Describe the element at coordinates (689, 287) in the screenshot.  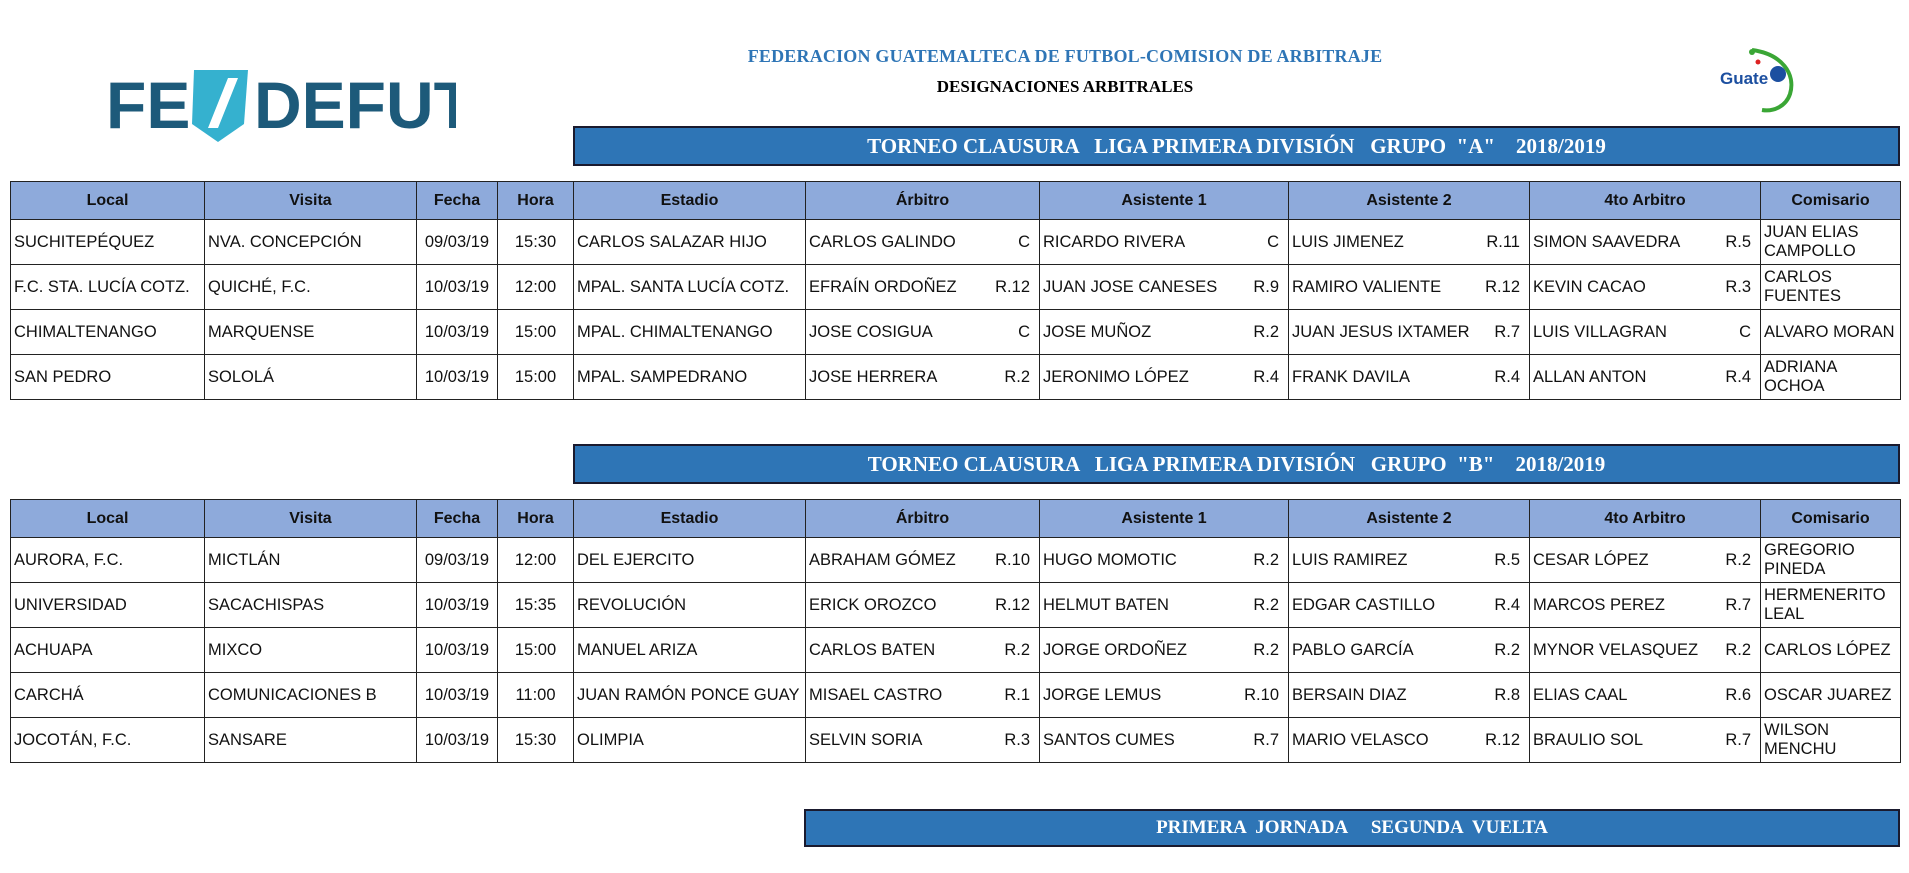
I see `cell-estadio: MPAL. SANTA LUCÍA COTZ.` at that location.